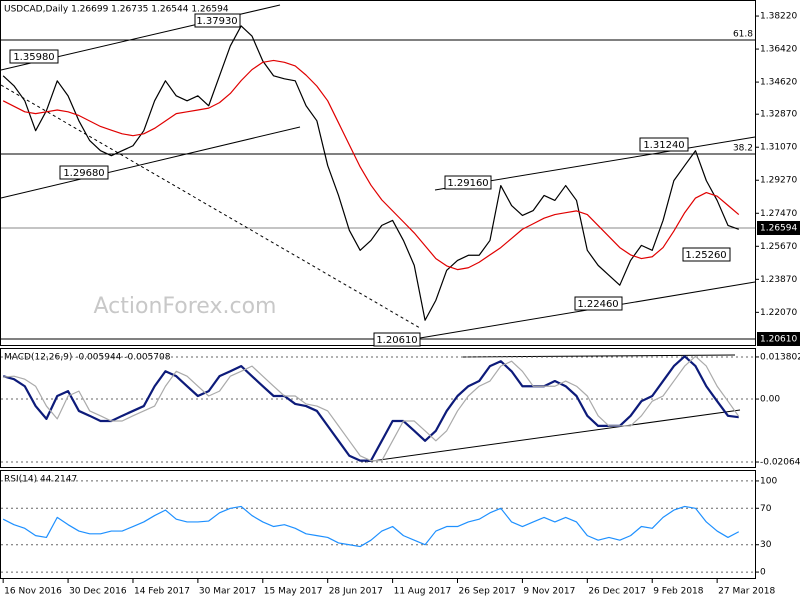 The height and width of the screenshot is (600, 800). What do you see at coordinates (778, 280) in the screenshot?
I see `y-tick-label: 1.23870` at bounding box center [778, 280].